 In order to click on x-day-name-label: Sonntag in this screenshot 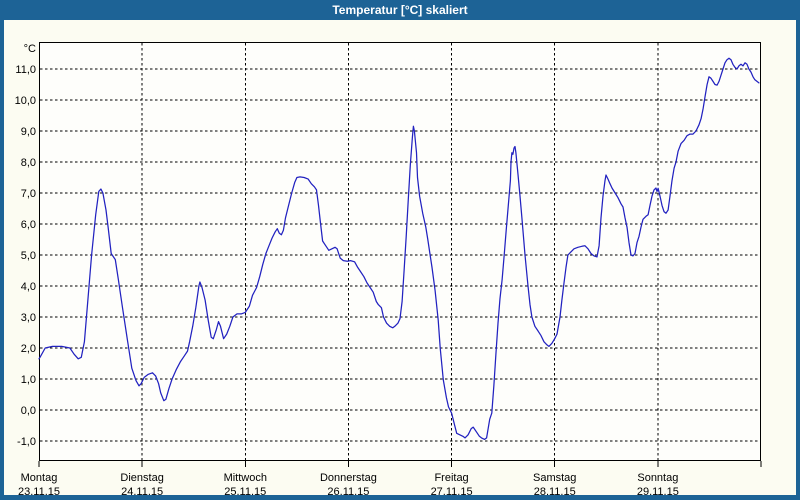, I will do `click(657, 478)`.